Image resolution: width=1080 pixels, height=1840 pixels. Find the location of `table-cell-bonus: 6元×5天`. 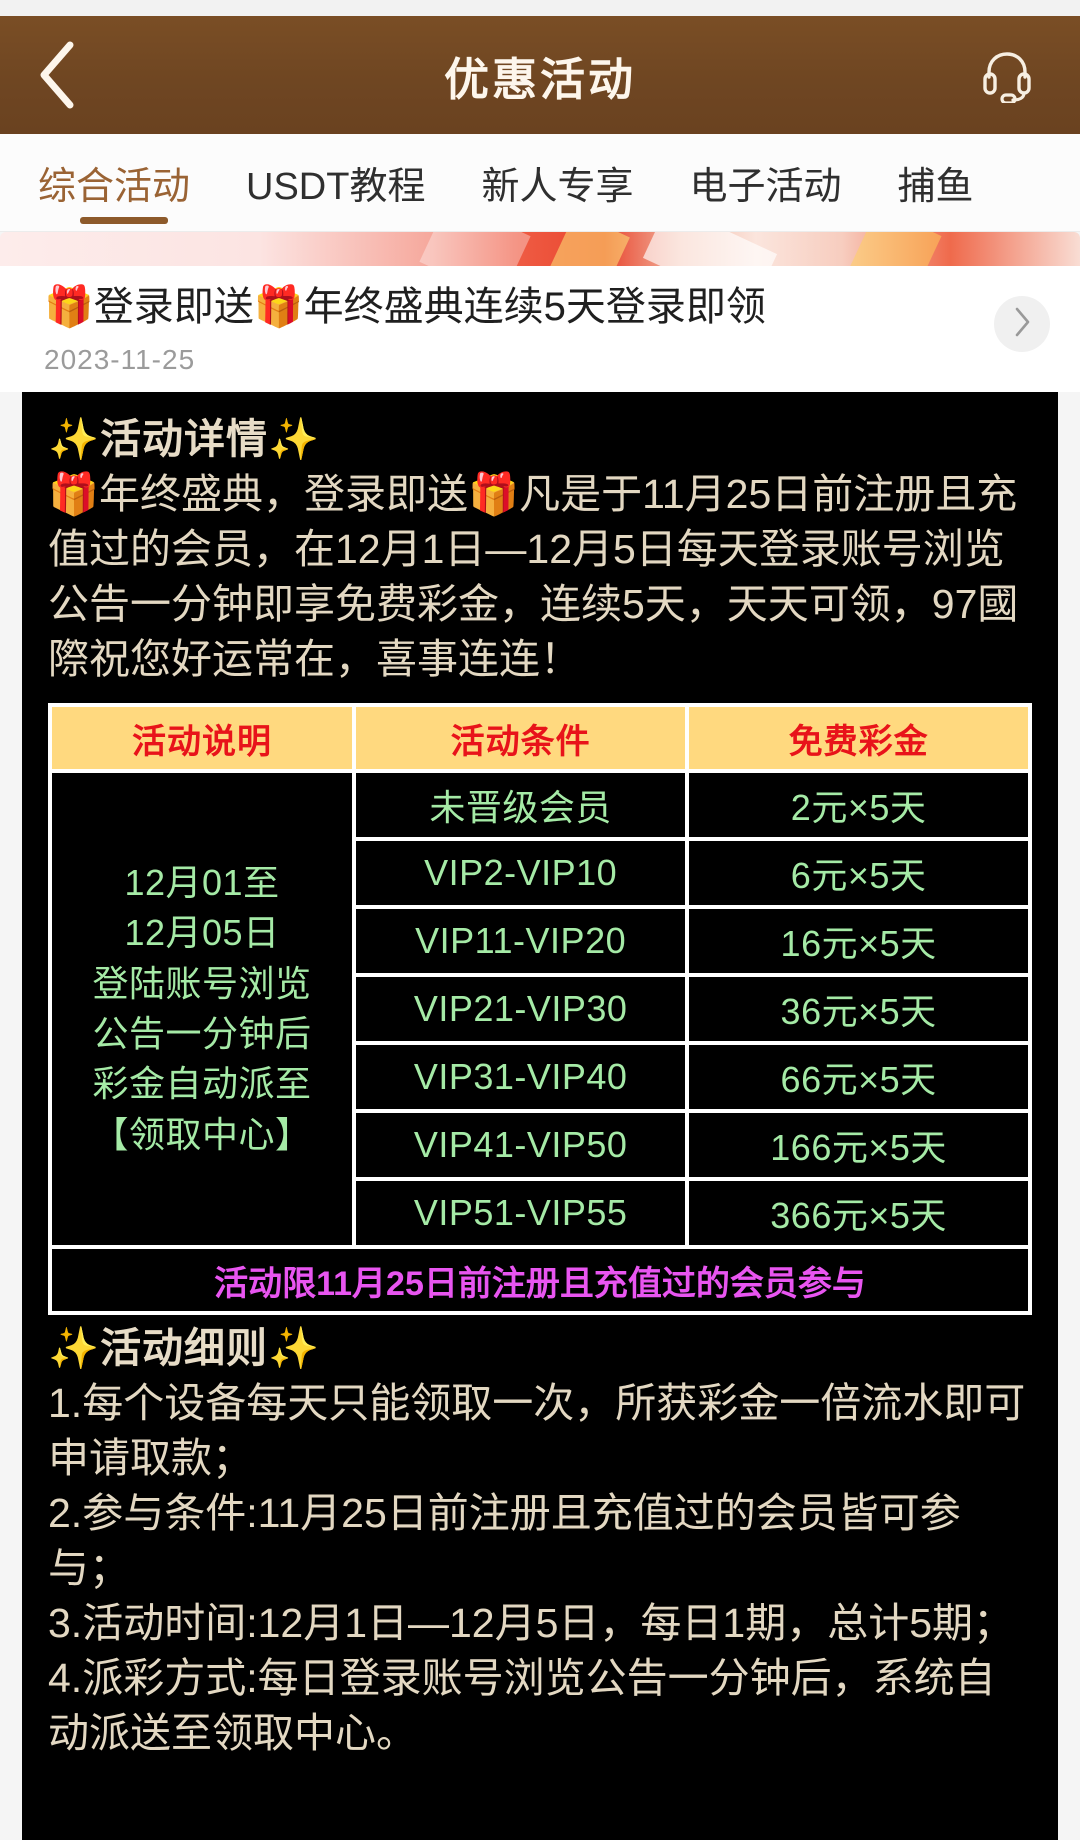

table-cell-bonus: 6元×5天 is located at coordinates (858, 873).